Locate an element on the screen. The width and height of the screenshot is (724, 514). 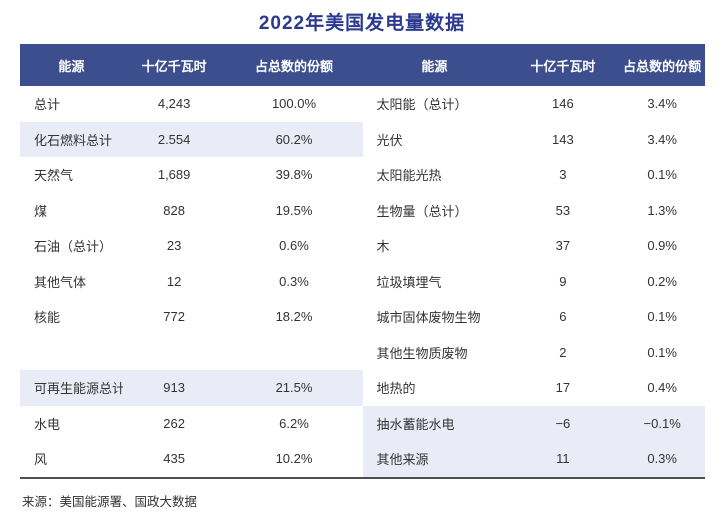
table-row: 生物量（总计） 53 1.3% is located at coordinates (534, 211).